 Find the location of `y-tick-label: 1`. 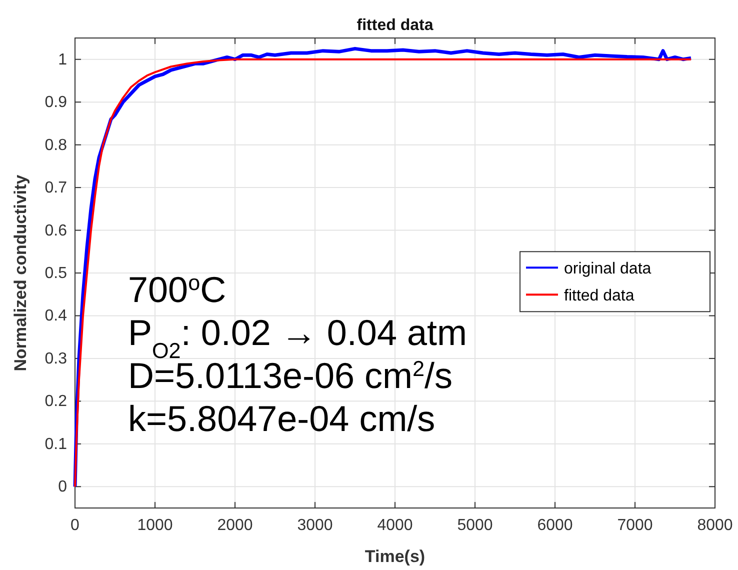

y-tick-label: 1 is located at coordinates (63, 59).